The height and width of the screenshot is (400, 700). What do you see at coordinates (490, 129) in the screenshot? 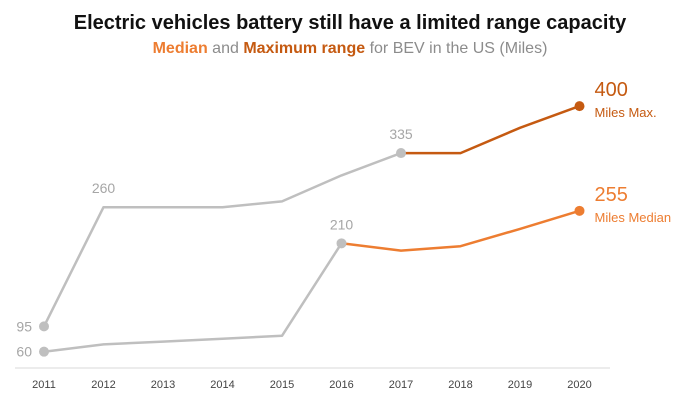
I see `series-max-line-highlight` at bounding box center [490, 129].